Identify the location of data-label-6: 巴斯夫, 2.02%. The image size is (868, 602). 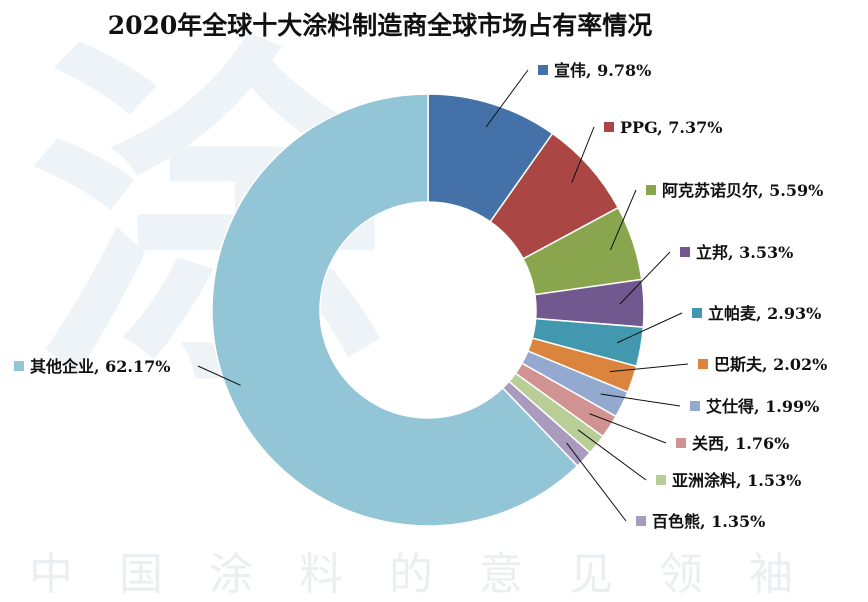
(770, 364).